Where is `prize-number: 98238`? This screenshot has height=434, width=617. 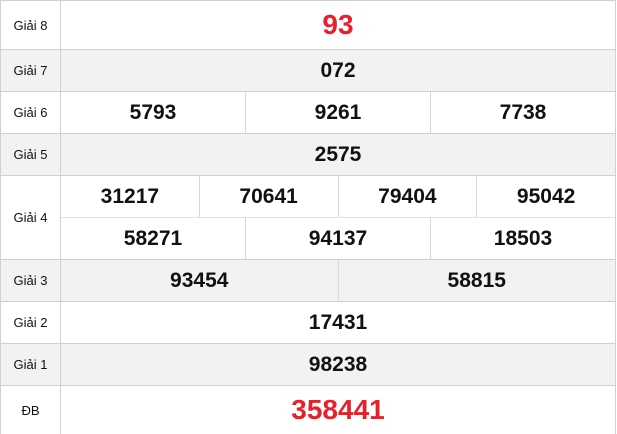 prize-number: 98238 is located at coordinates (338, 364).